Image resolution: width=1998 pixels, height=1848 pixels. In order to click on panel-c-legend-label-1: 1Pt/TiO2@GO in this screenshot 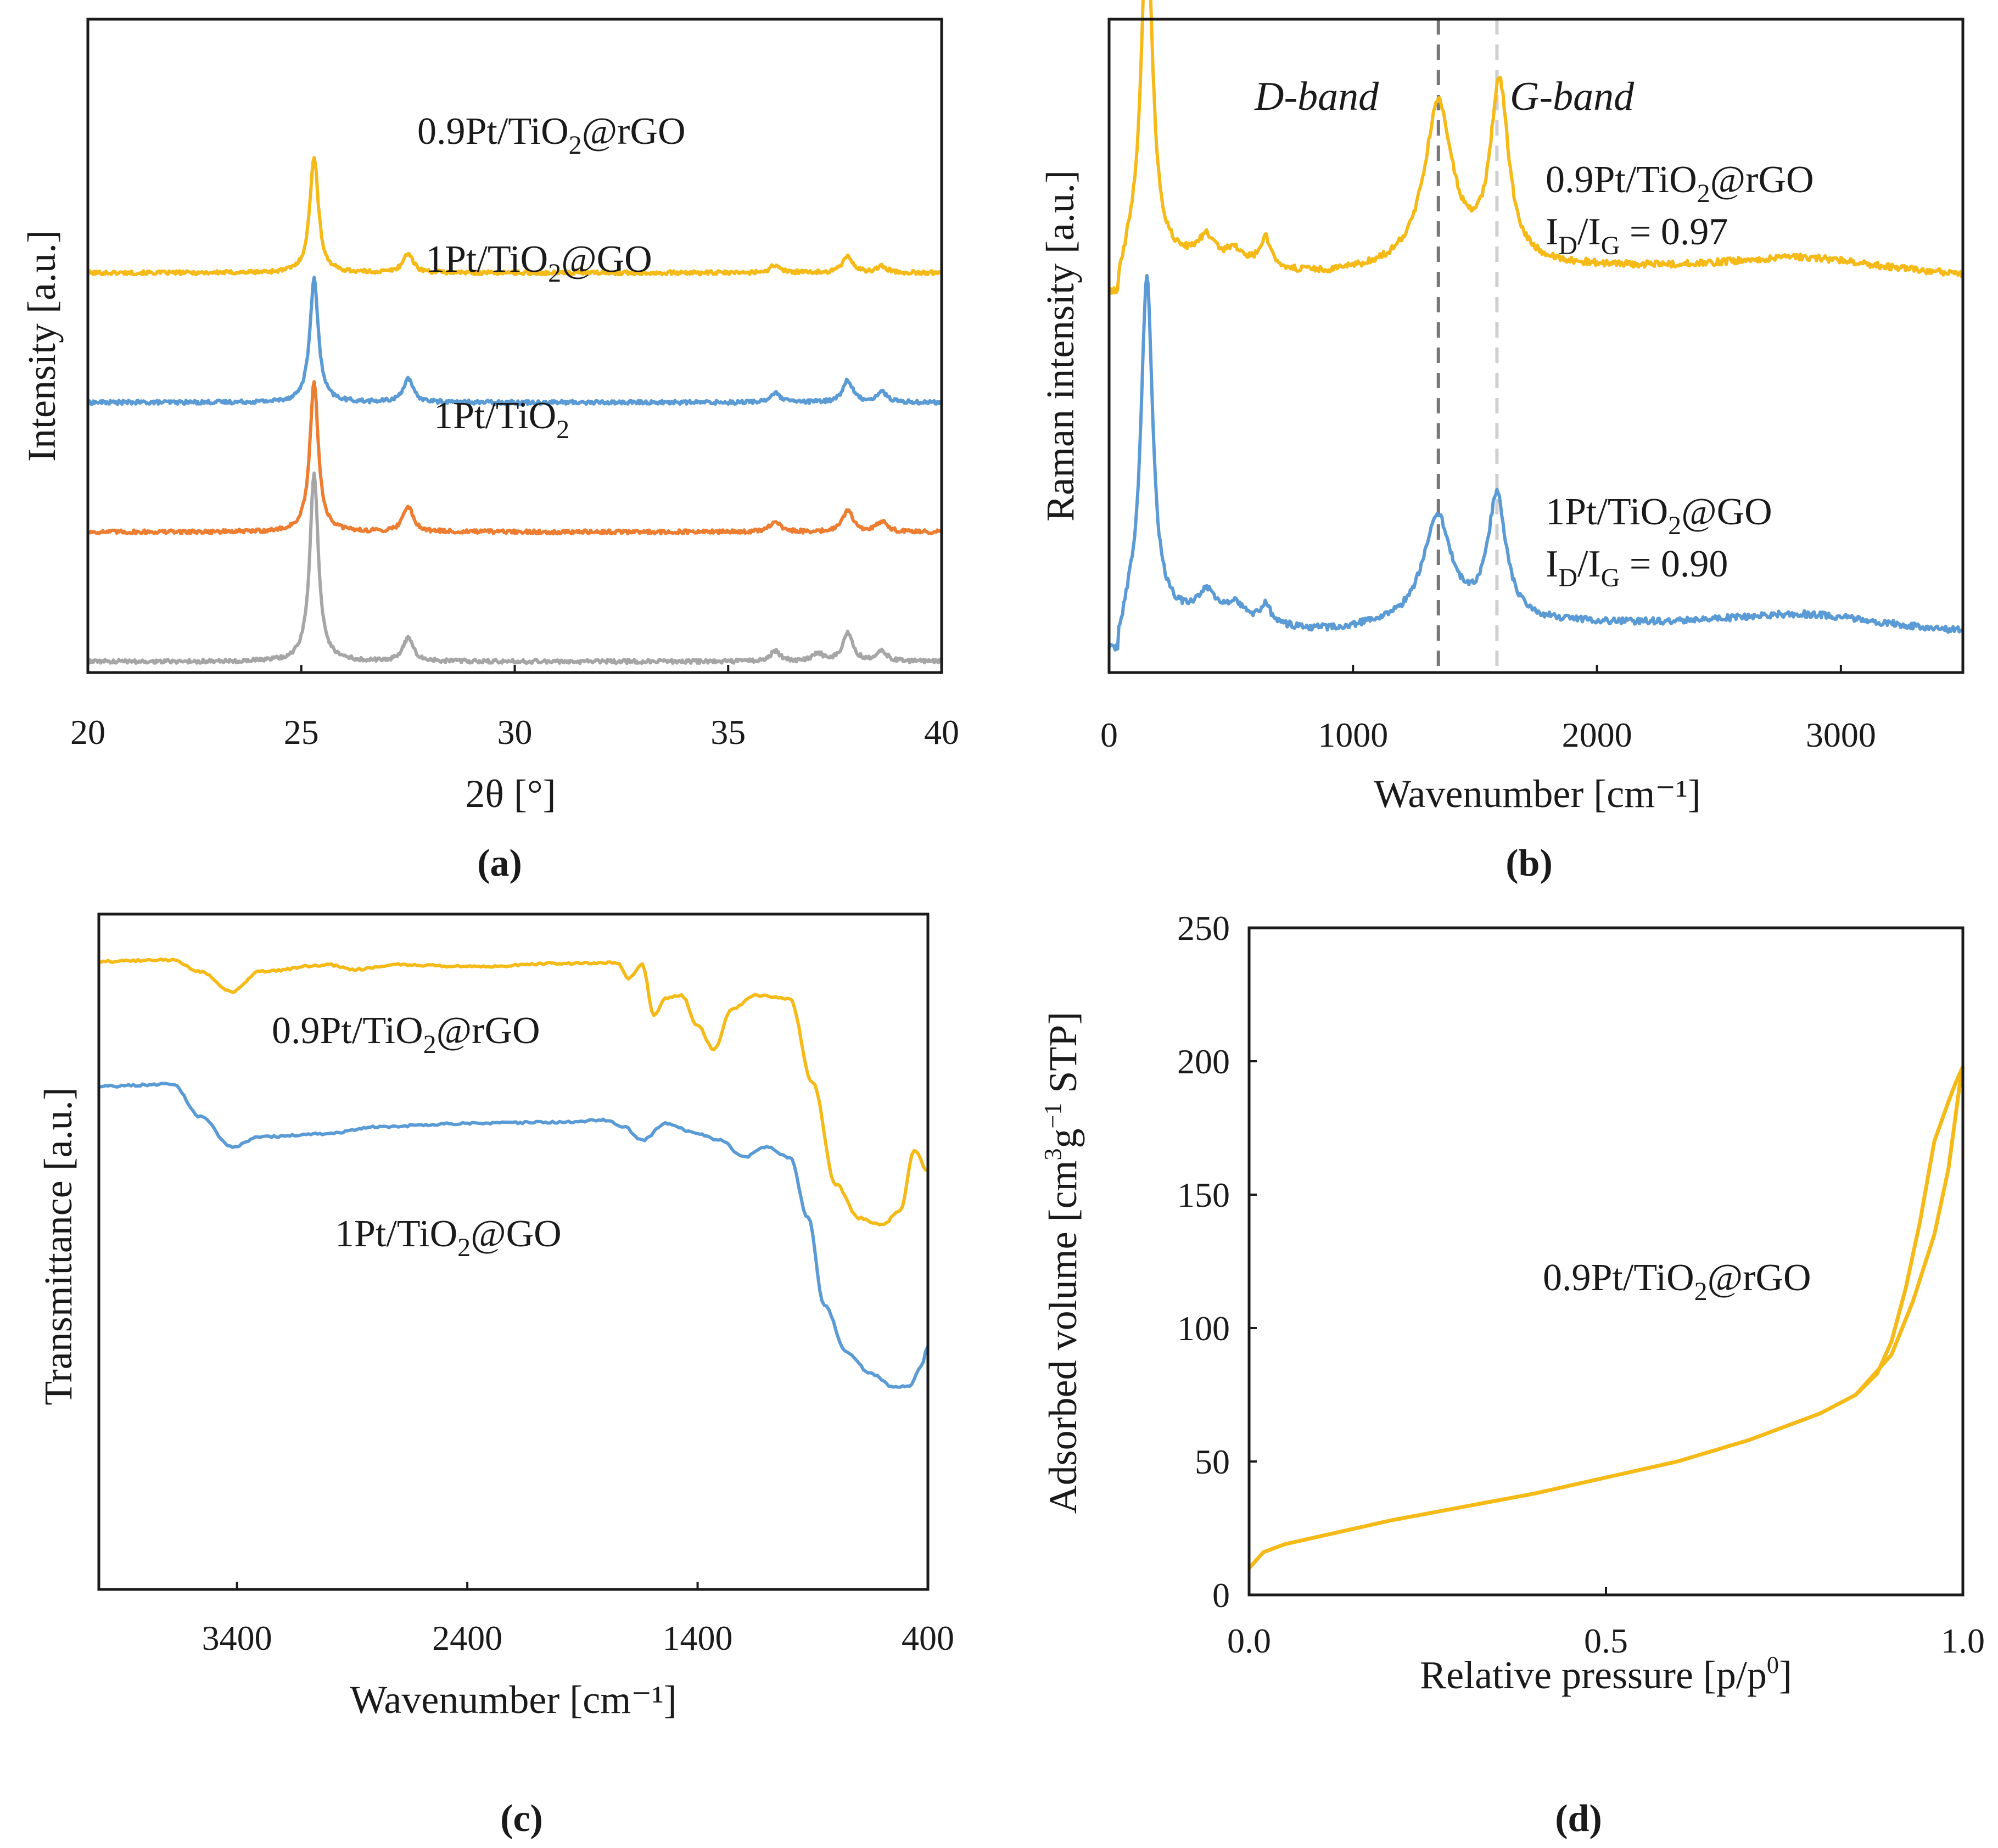, I will do `click(448, 1237)`.